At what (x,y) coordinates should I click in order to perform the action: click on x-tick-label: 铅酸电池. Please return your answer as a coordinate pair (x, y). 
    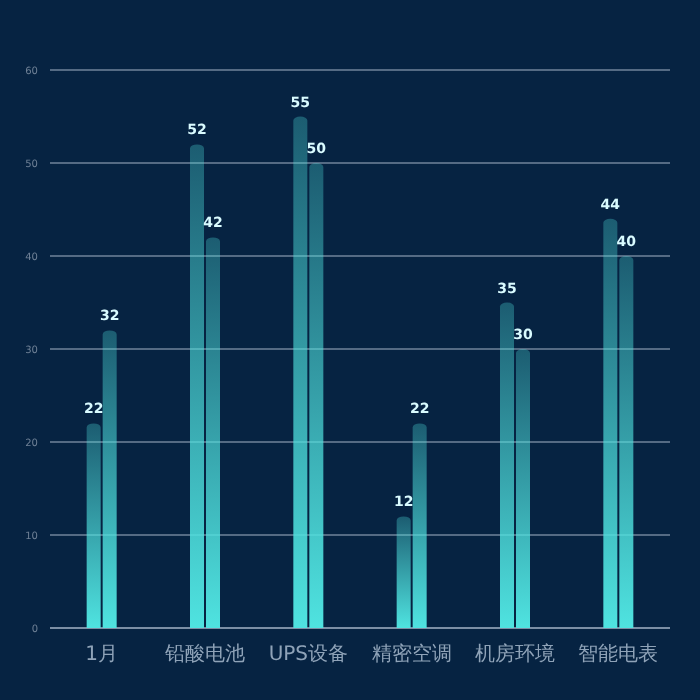
    Looking at the image, I should click on (204, 654).